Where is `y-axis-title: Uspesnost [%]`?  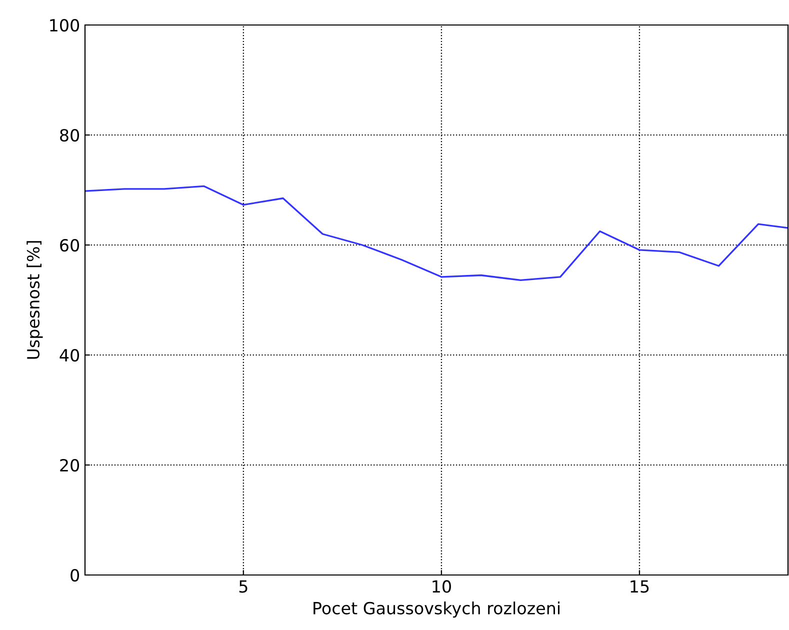 y-axis-title: Uspesnost [%] is located at coordinates (34, 300).